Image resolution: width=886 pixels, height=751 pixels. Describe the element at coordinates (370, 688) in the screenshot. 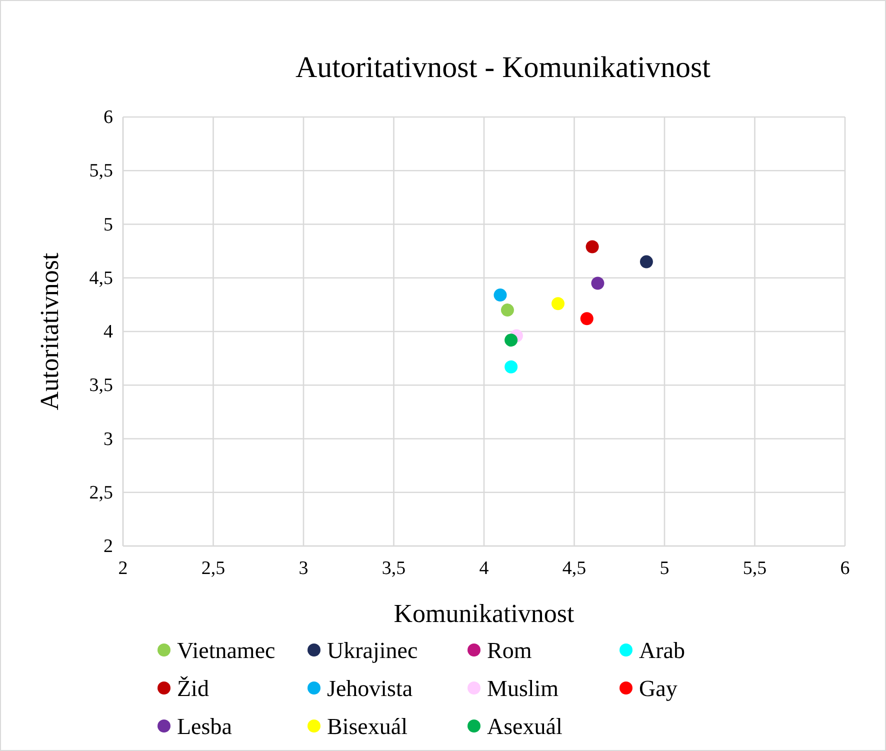

I see `legend-label: Jehovista` at that location.